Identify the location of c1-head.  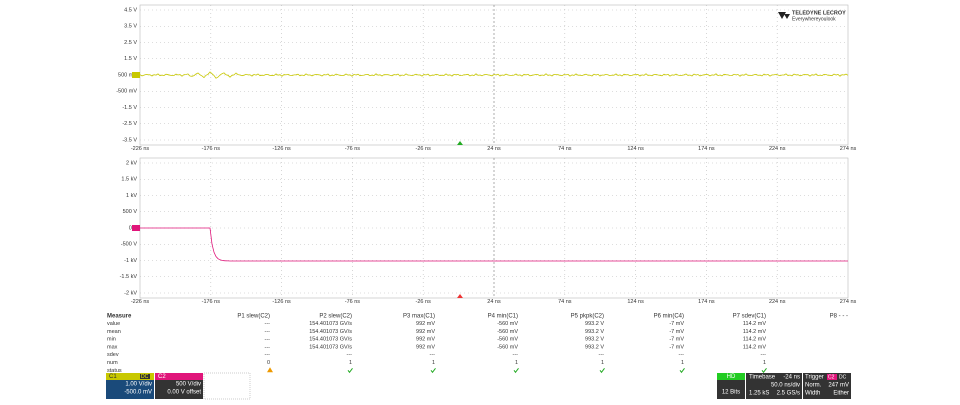
(130, 376).